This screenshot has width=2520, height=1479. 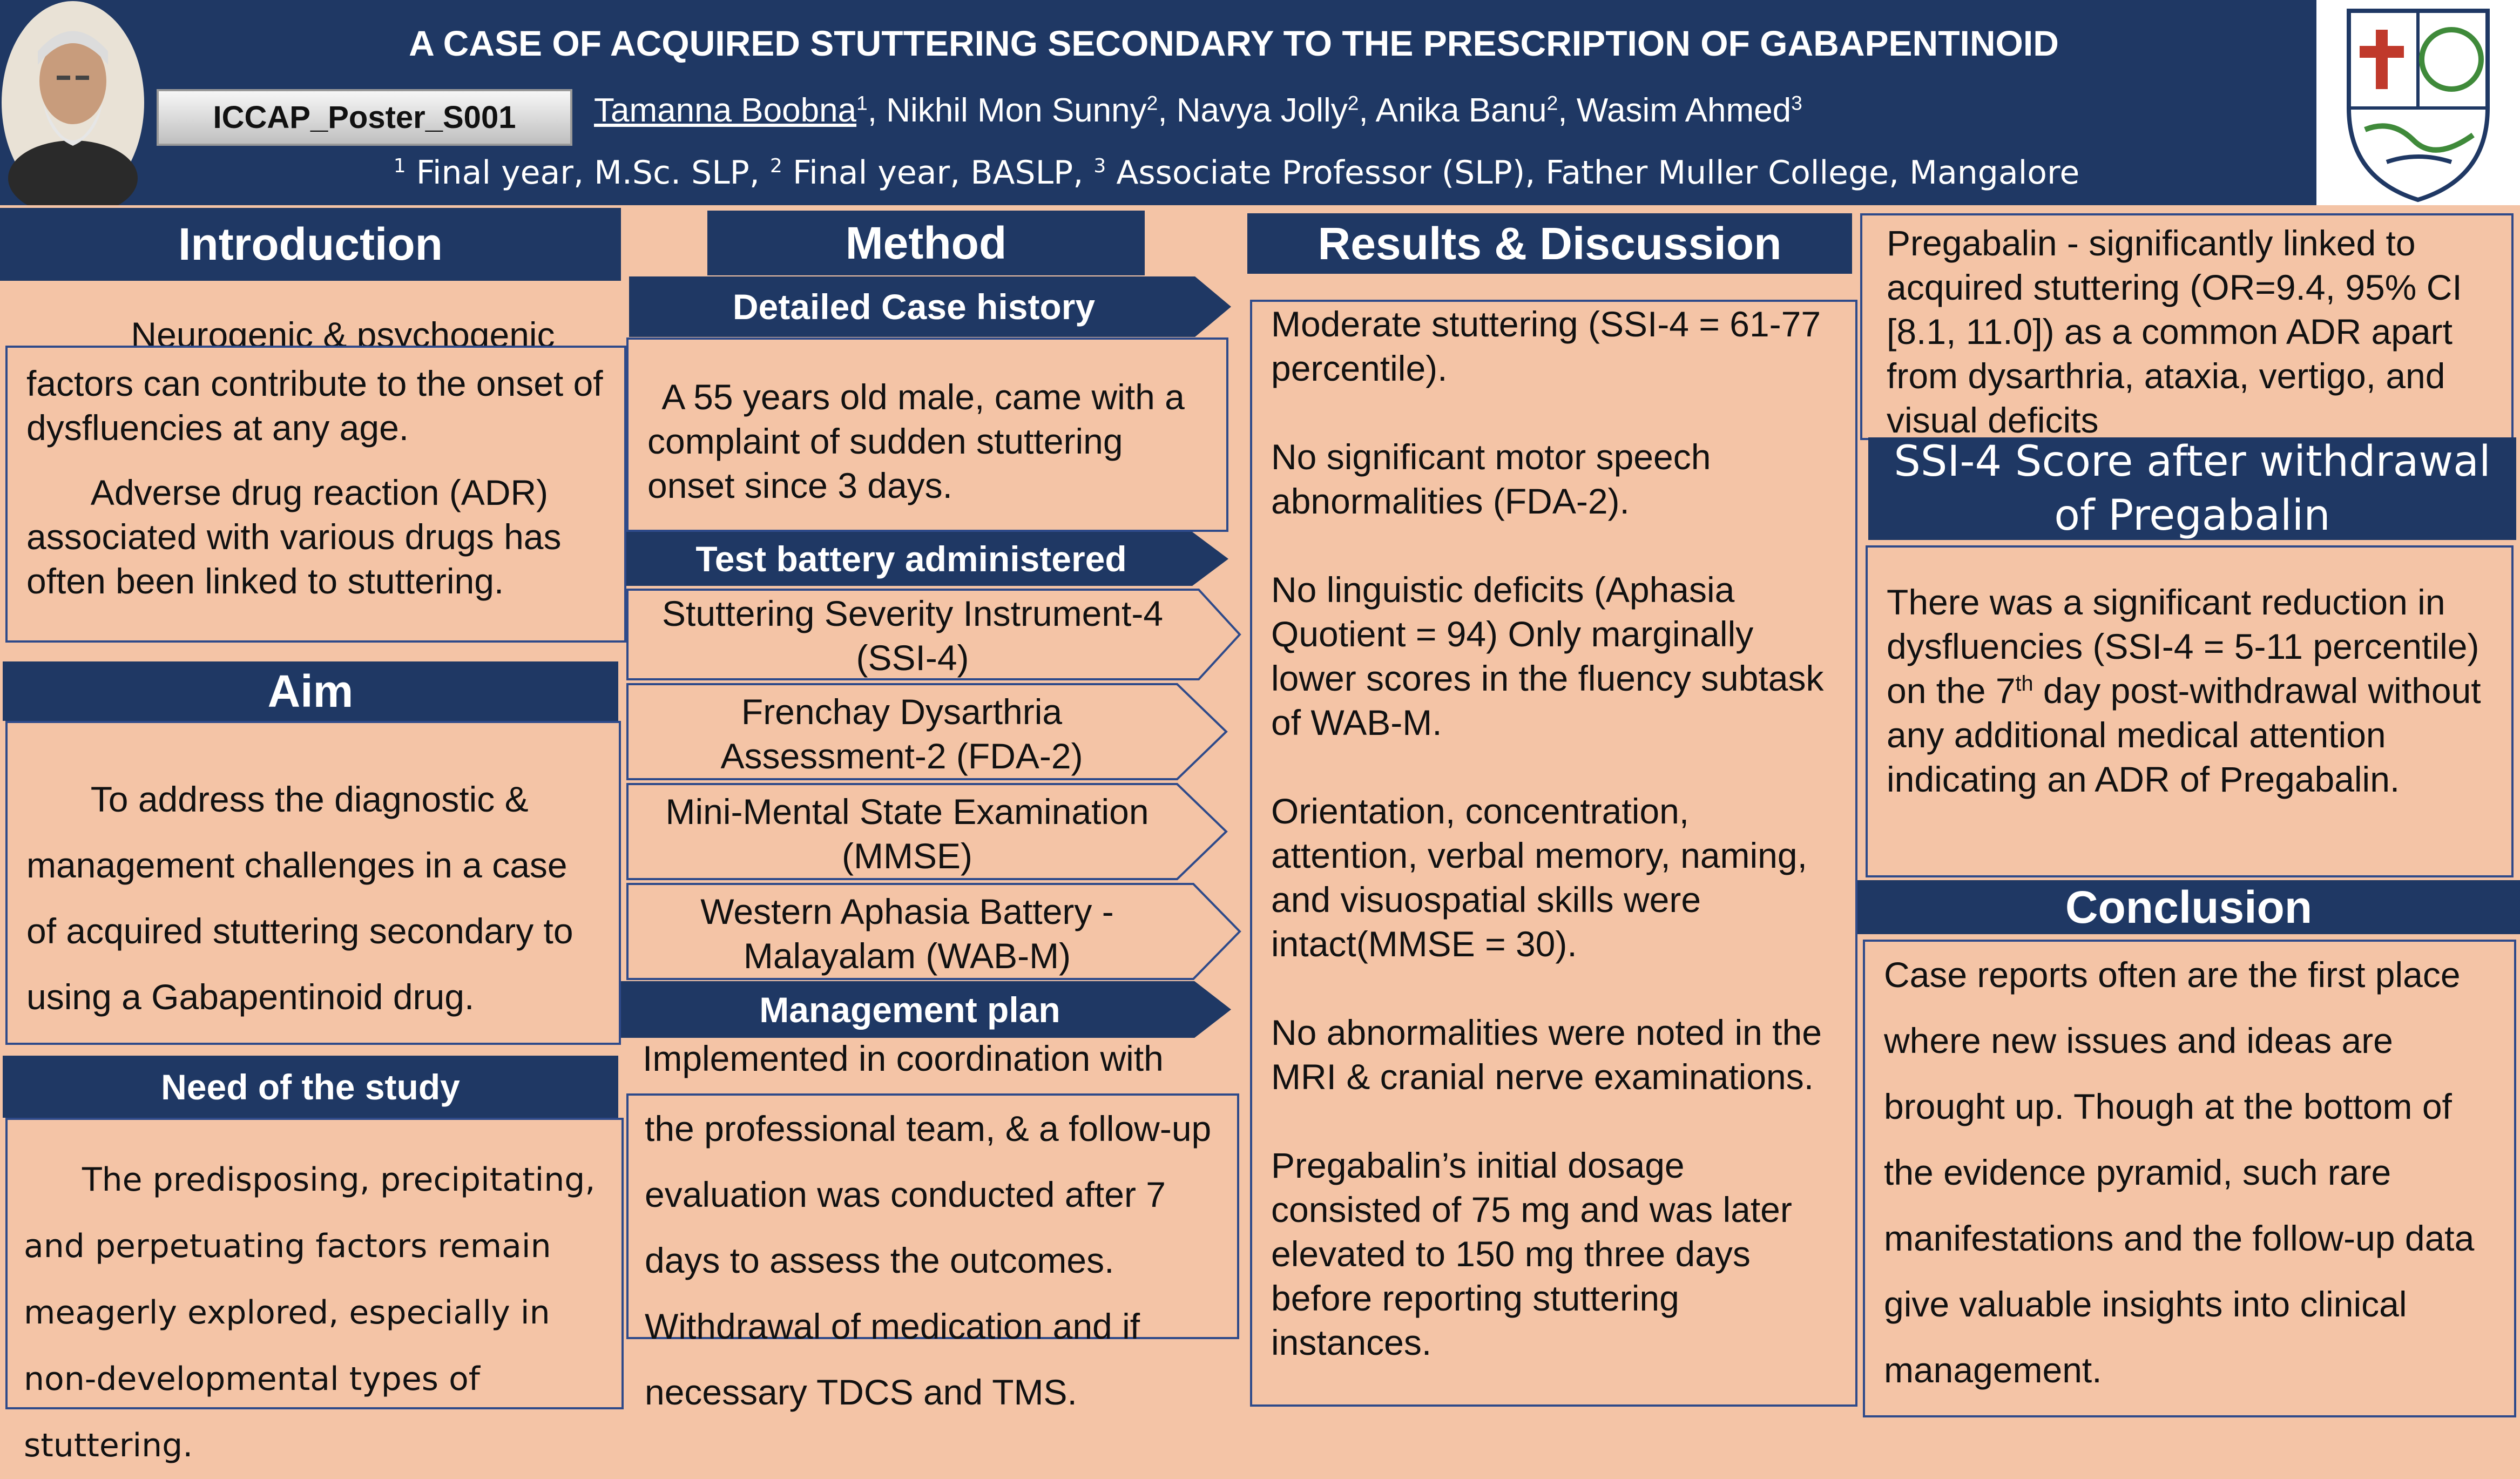 I want to click on author-sup-5: 3, so click(x=1796, y=103).